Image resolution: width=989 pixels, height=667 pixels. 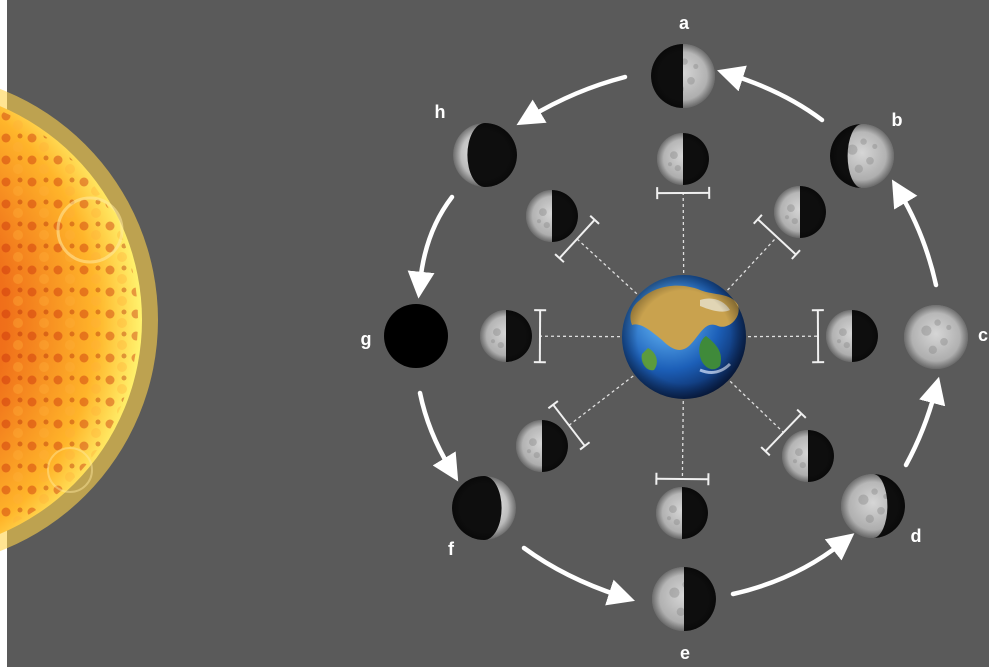 I want to click on inner-moon-3-icon, so click(x=852, y=336).